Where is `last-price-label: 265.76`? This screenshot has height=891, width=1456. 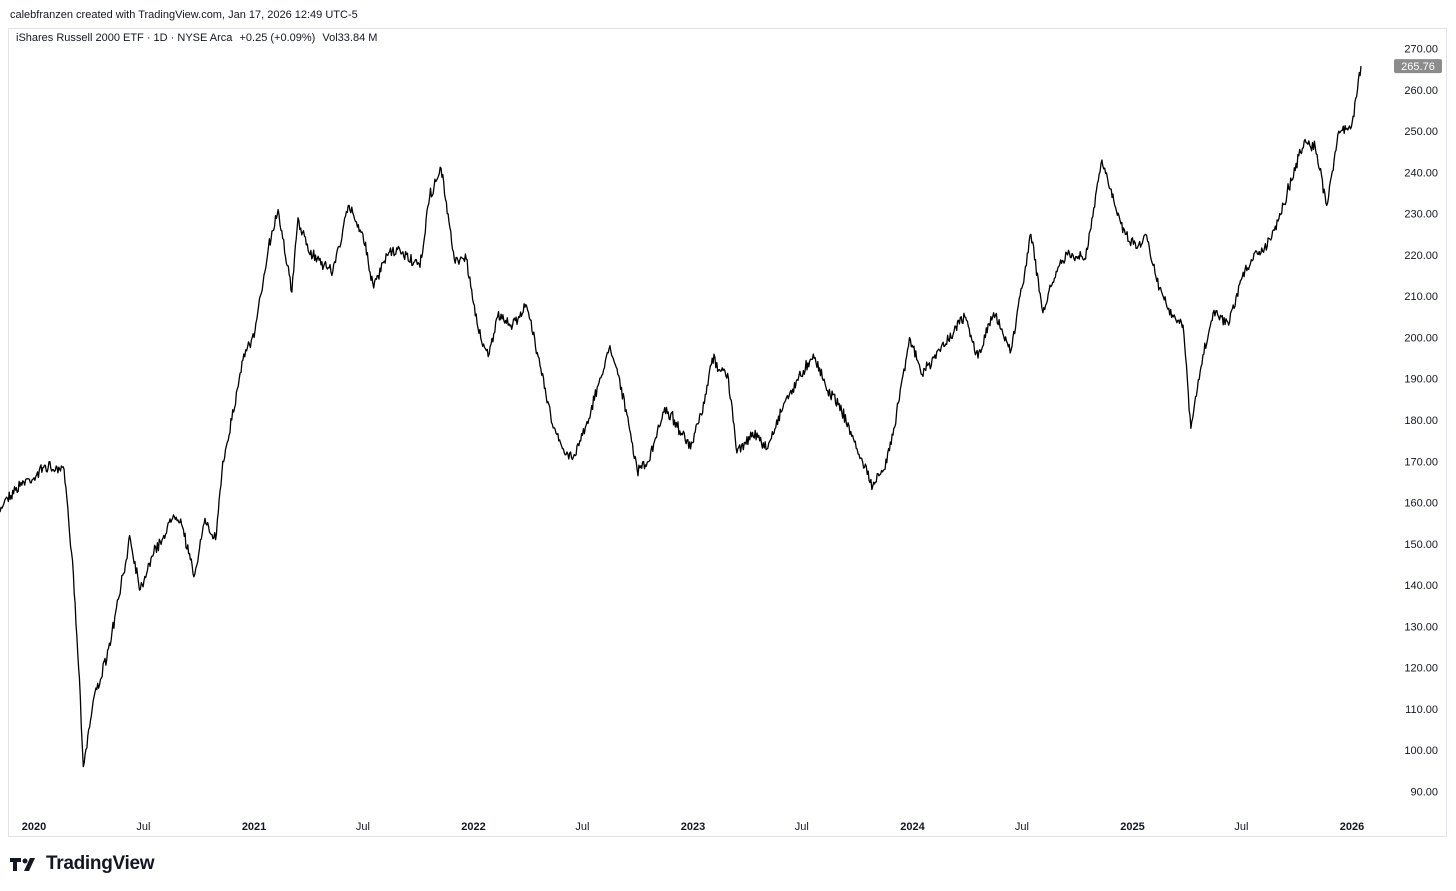
last-price-label: 265.76 is located at coordinates (1418, 67).